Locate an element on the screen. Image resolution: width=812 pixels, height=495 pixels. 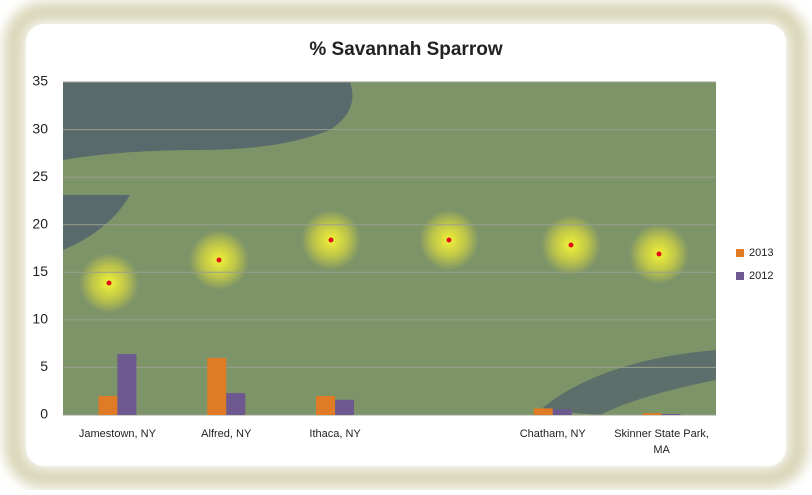
y-tick-label: 15 is located at coordinates (40, 271).